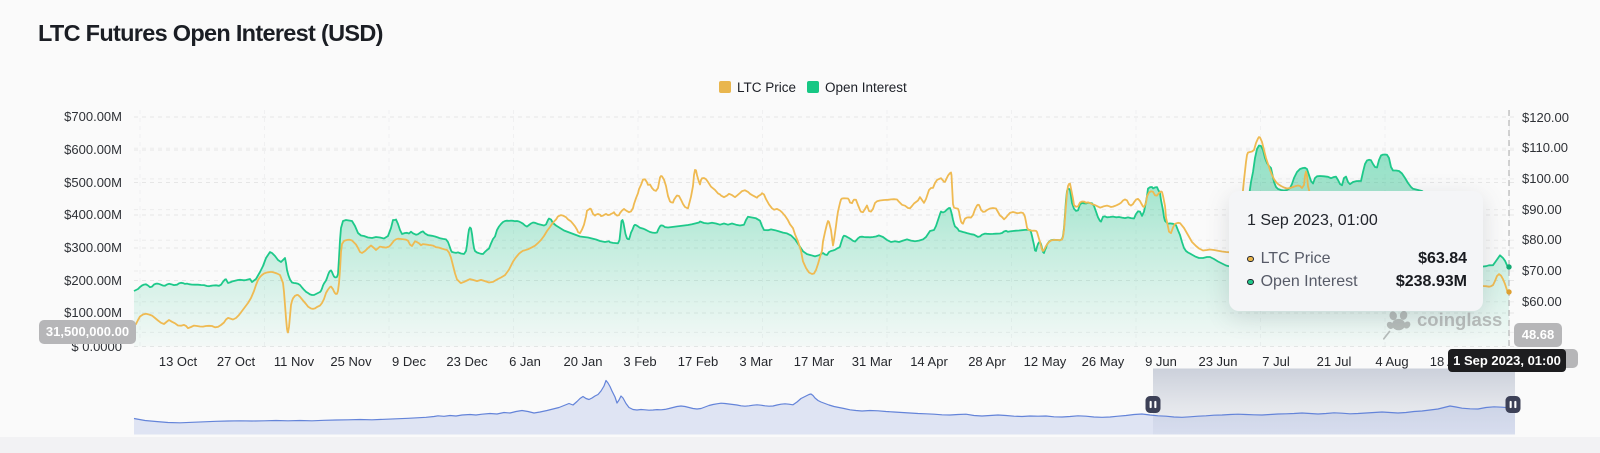  What do you see at coordinates (1459, 319) in the screenshot?
I see `svg-text: coinglass` at bounding box center [1459, 319].